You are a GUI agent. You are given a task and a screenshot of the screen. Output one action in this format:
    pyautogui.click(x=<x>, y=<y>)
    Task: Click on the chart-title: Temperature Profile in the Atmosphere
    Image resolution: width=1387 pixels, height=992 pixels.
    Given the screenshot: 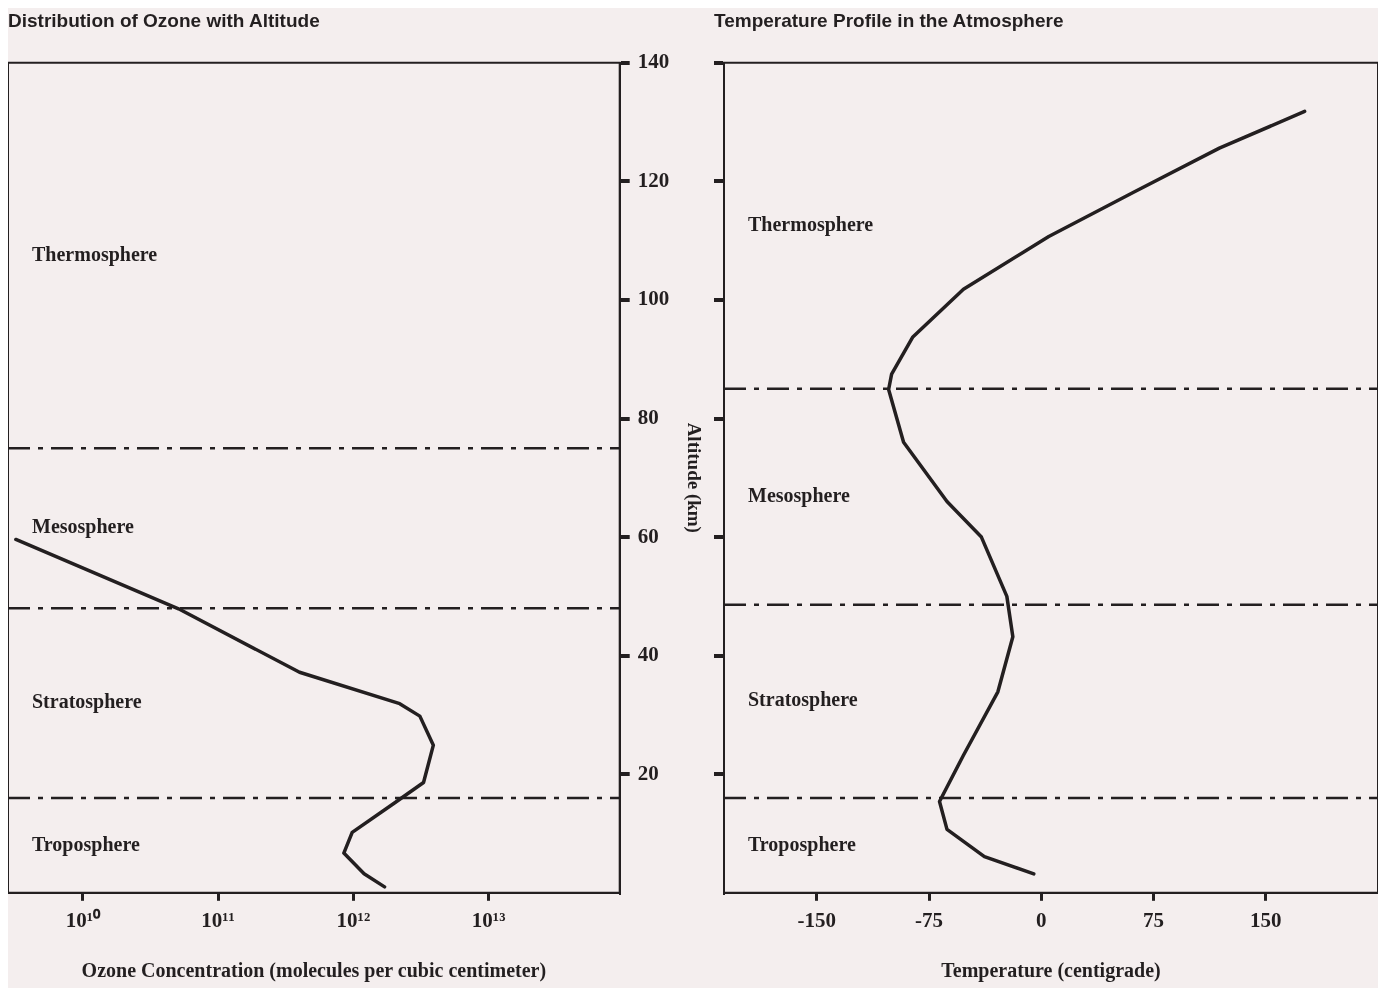 What is the action you would take?
    pyautogui.click(x=889, y=20)
    